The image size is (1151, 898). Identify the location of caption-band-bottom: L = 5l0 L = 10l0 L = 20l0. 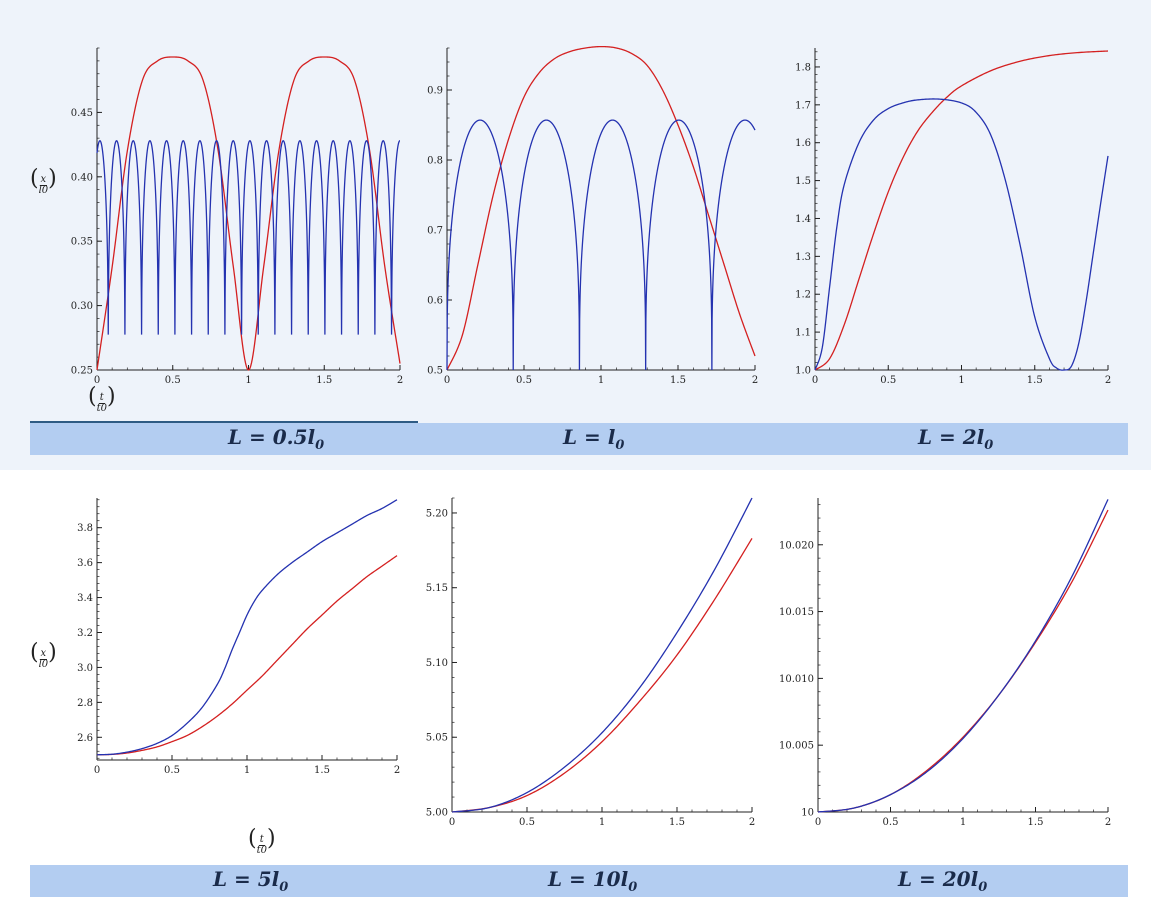
(579, 881).